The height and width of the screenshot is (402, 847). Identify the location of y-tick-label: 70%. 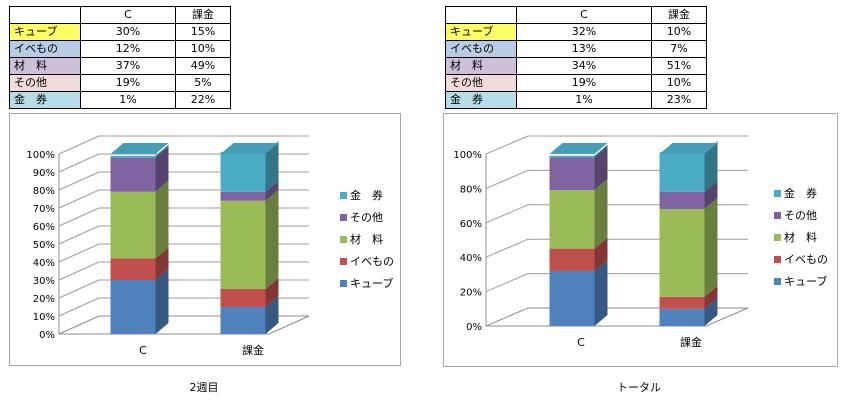
(44, 209).